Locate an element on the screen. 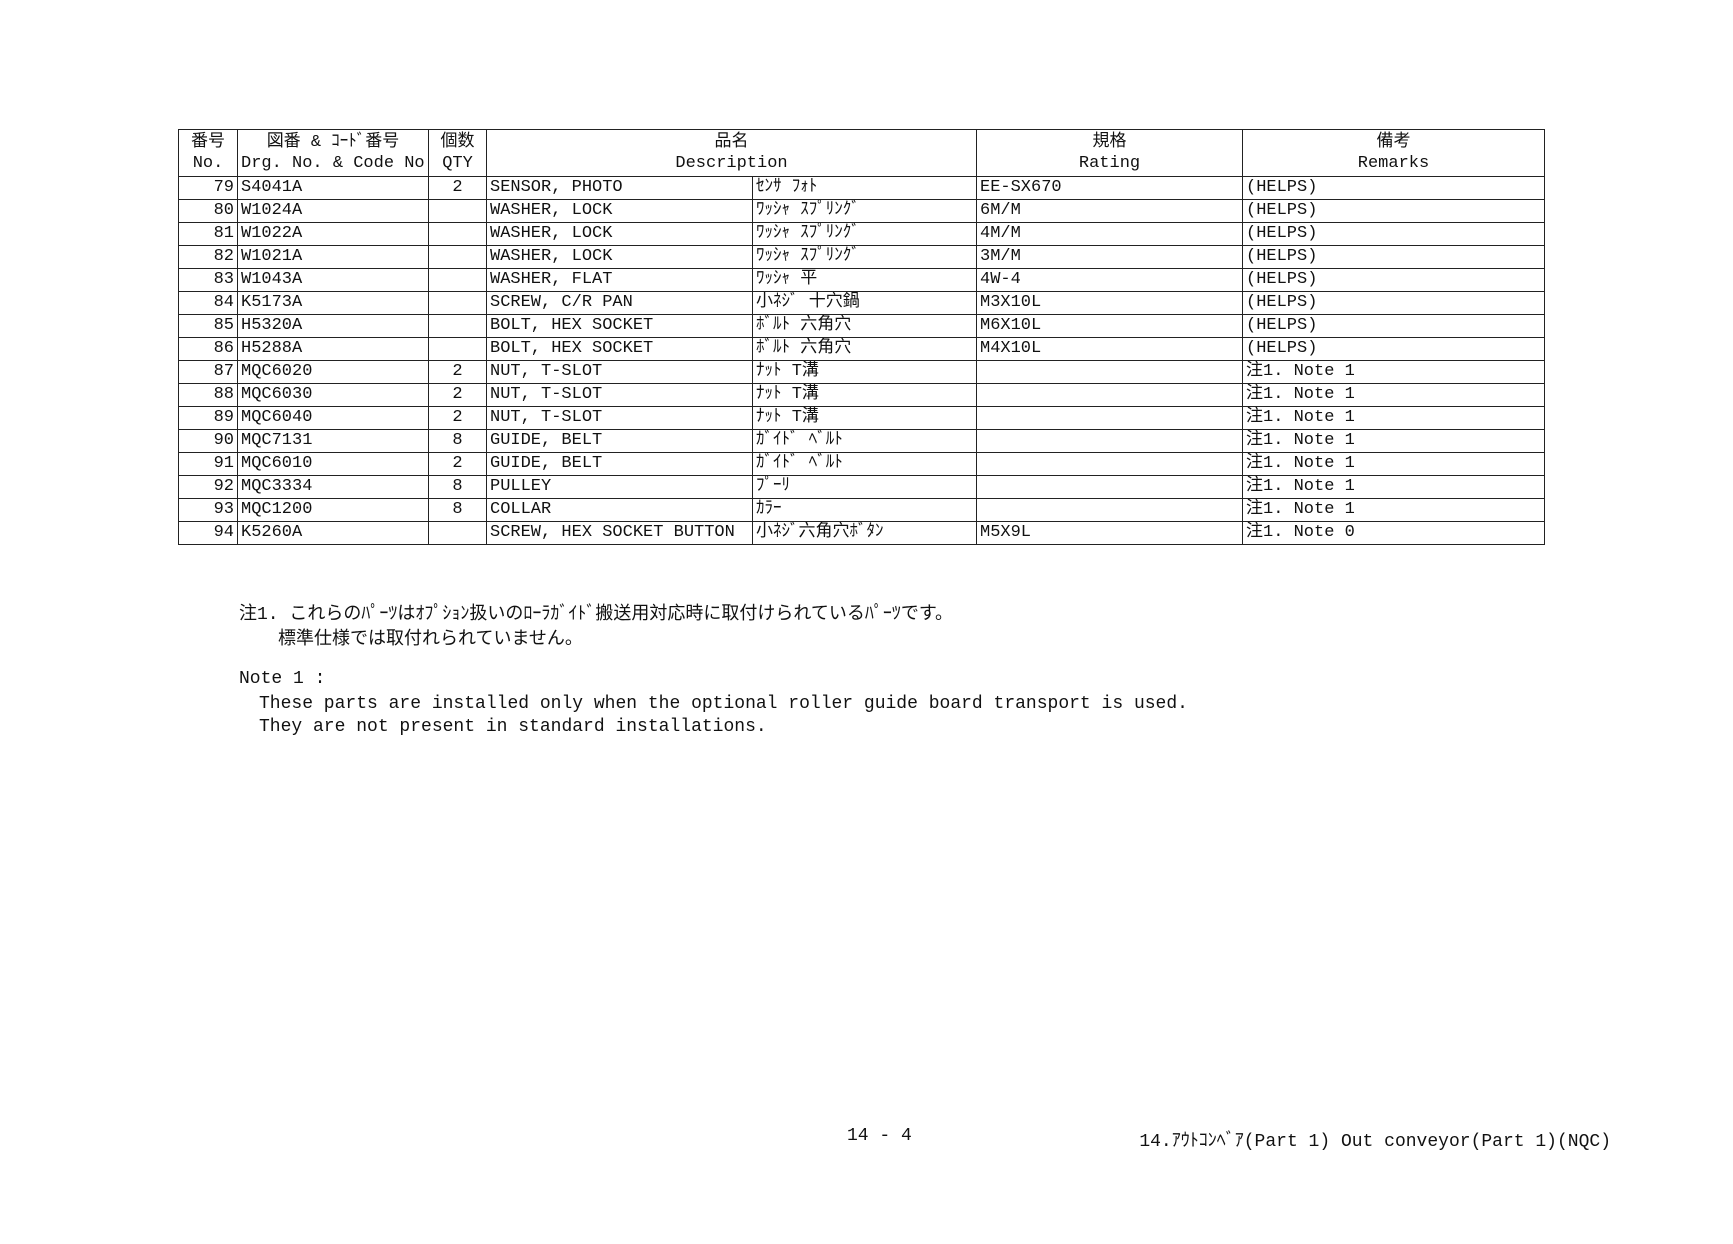  cell-code: K5173A is located at coordinates (333, 303).